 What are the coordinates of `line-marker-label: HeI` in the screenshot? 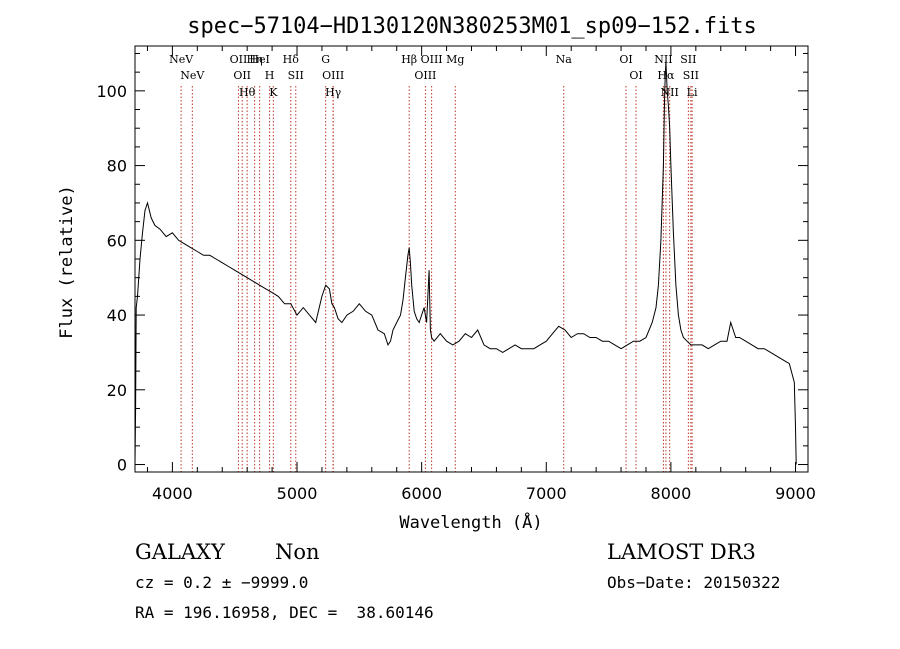 It's located at (259, 59).